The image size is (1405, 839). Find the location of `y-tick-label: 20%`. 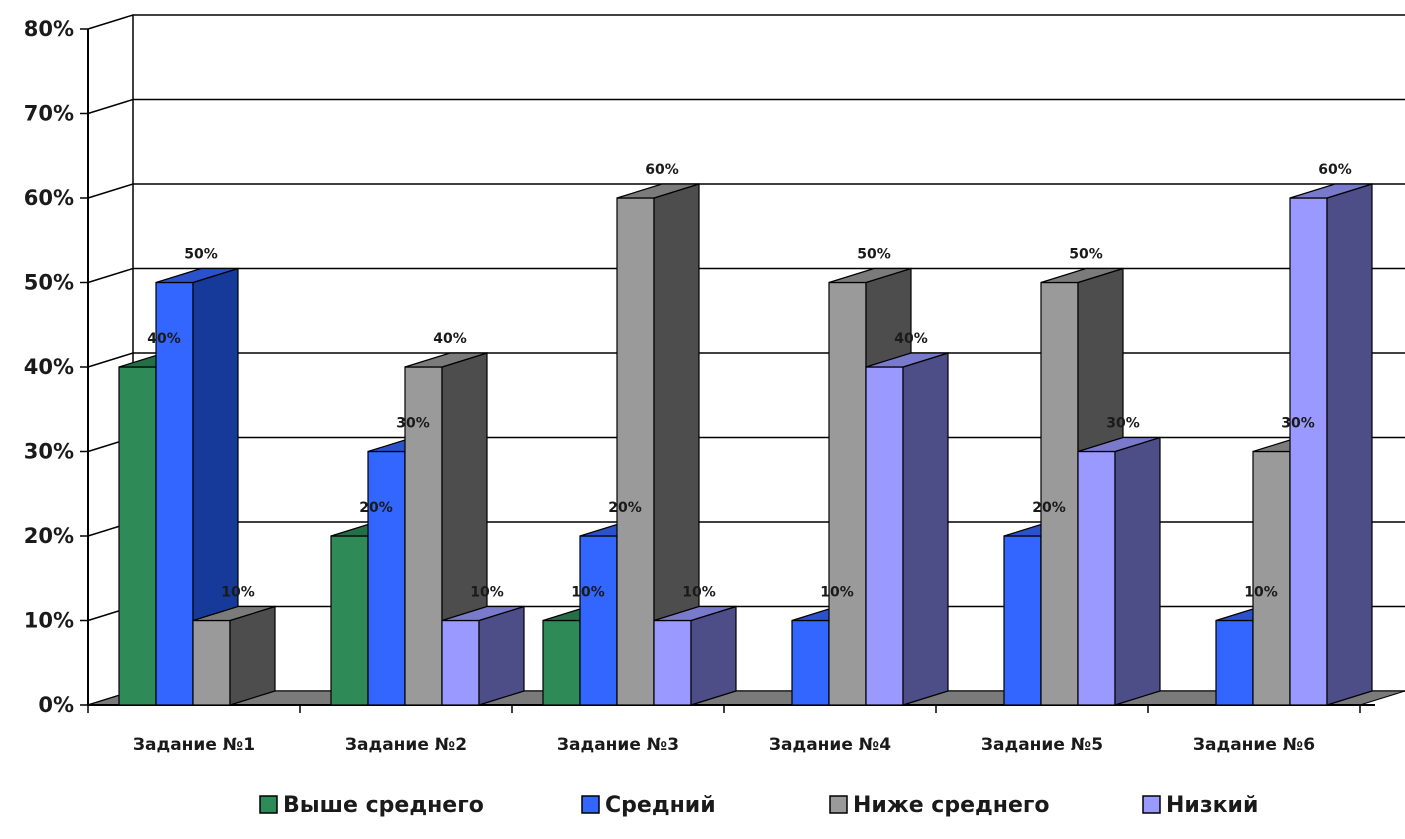

y-tick-label: 20% is located at coordinates (49, 536).